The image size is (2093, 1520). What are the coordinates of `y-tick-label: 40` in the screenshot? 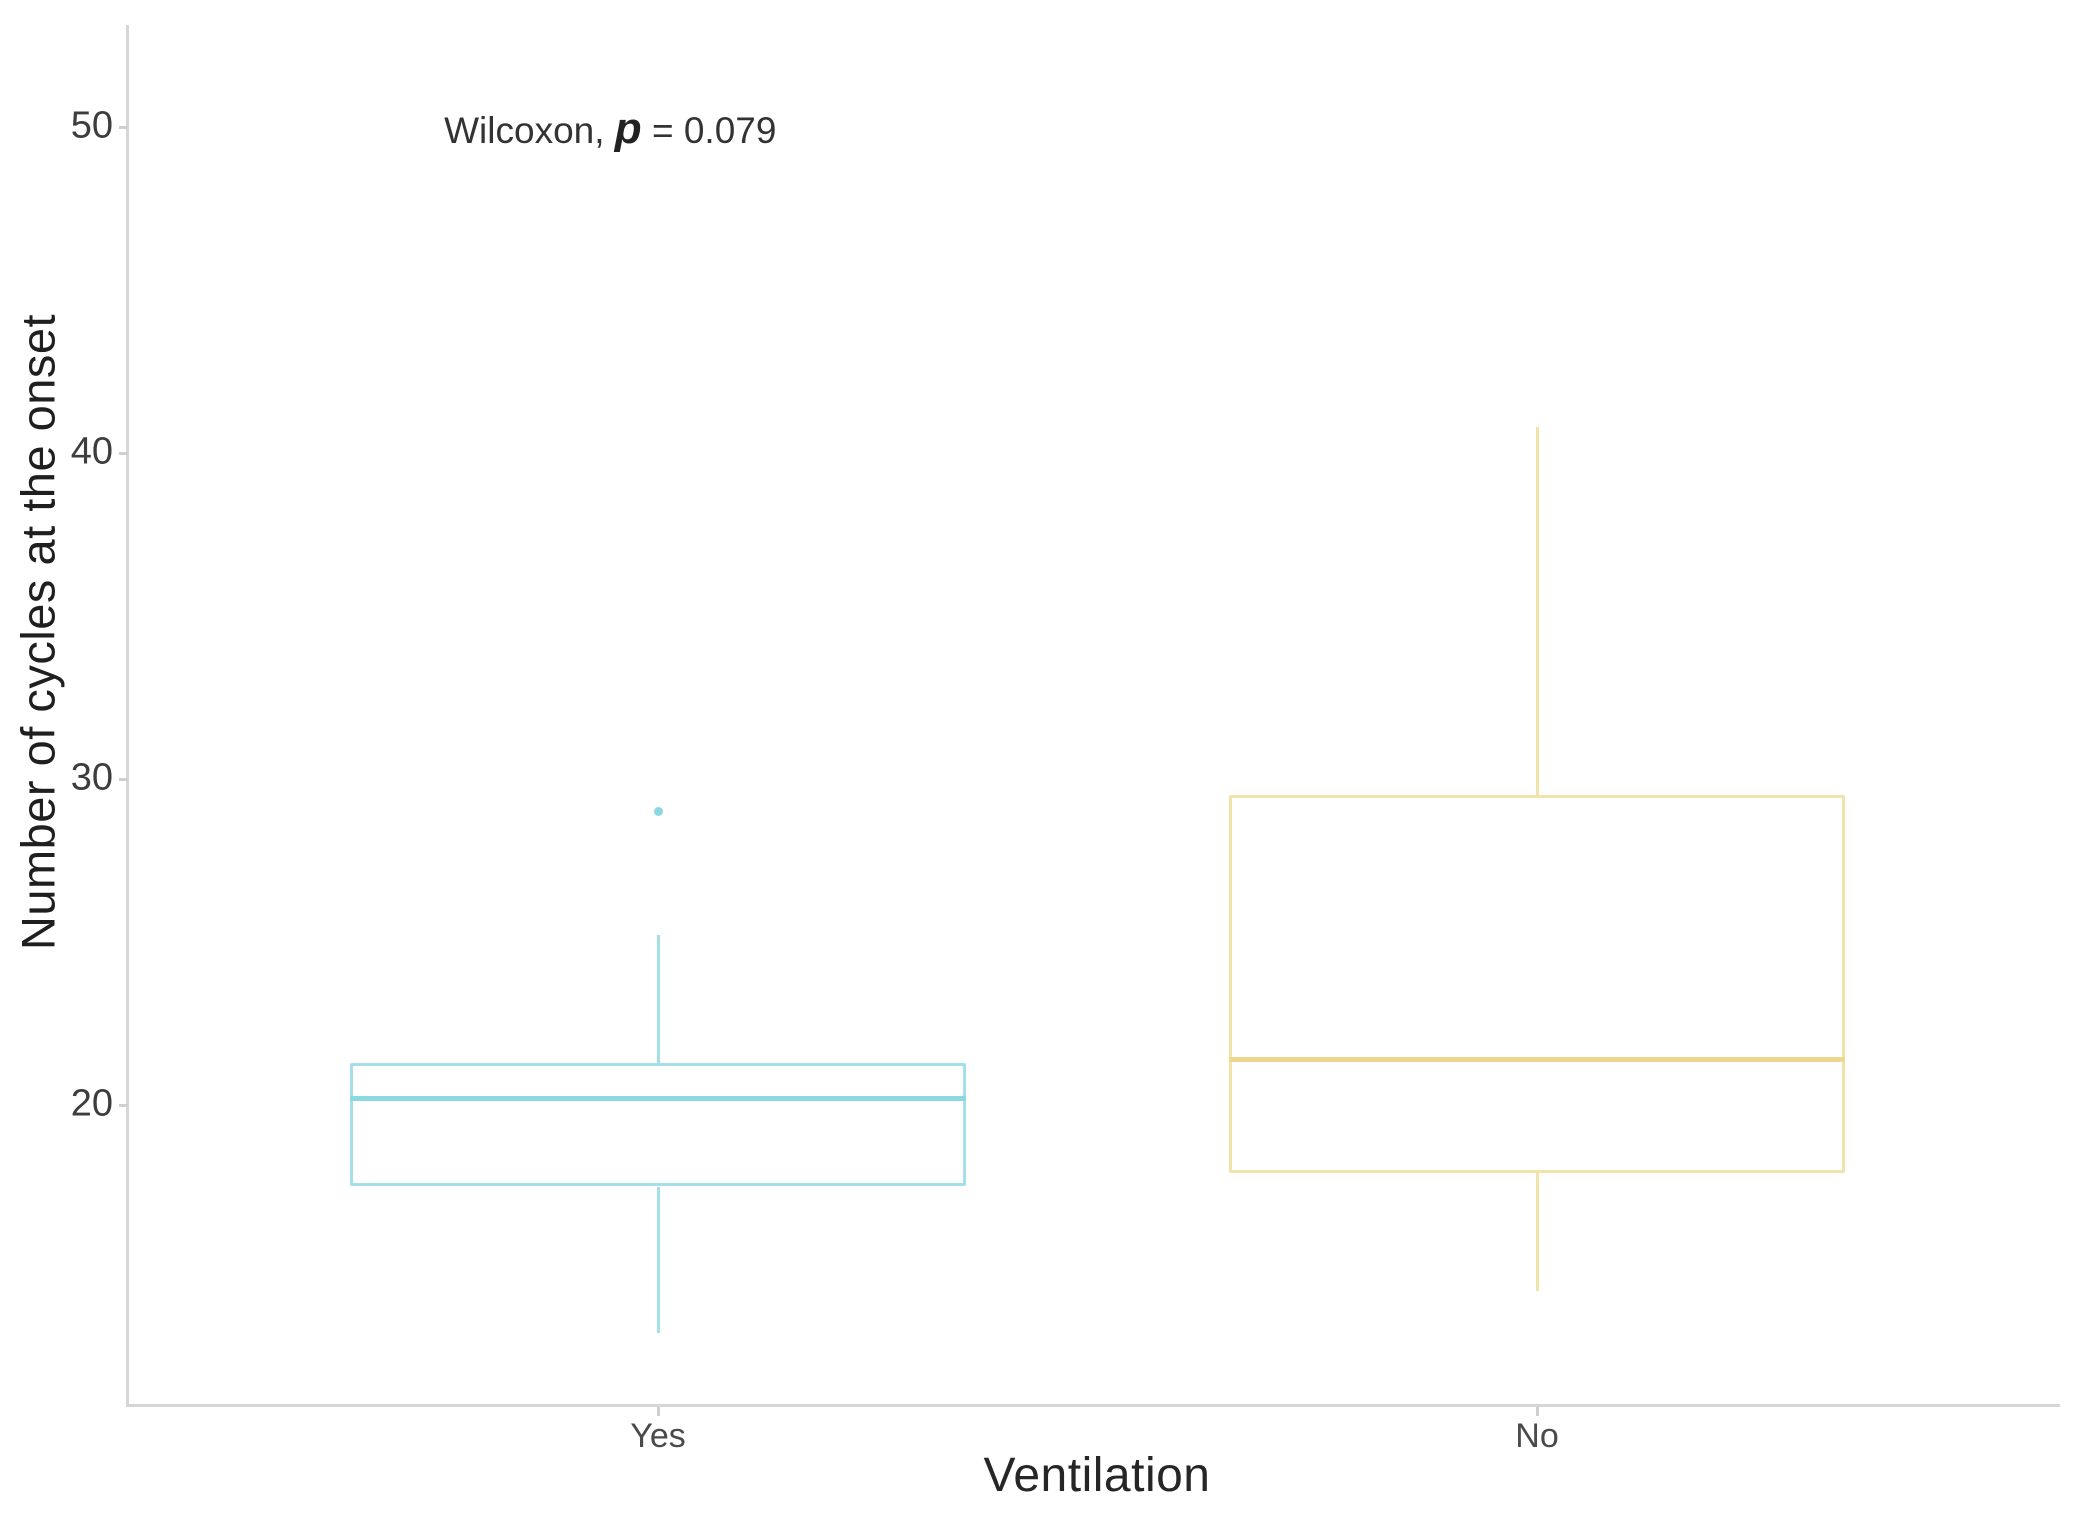 It's located at (91, 451).